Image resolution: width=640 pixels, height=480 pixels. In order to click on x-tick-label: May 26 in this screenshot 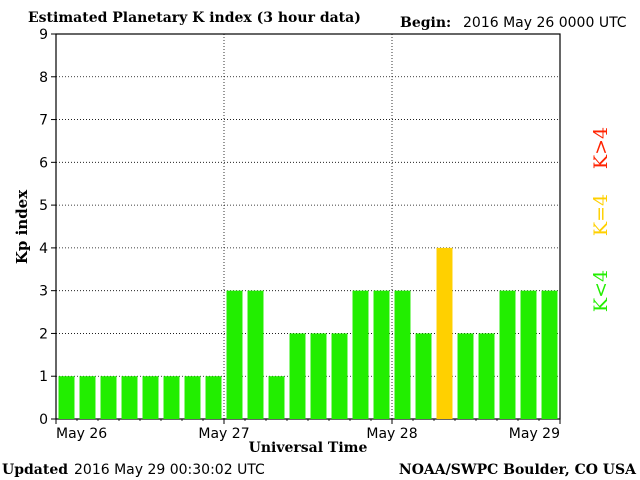, I will do `click(81, 434)`.